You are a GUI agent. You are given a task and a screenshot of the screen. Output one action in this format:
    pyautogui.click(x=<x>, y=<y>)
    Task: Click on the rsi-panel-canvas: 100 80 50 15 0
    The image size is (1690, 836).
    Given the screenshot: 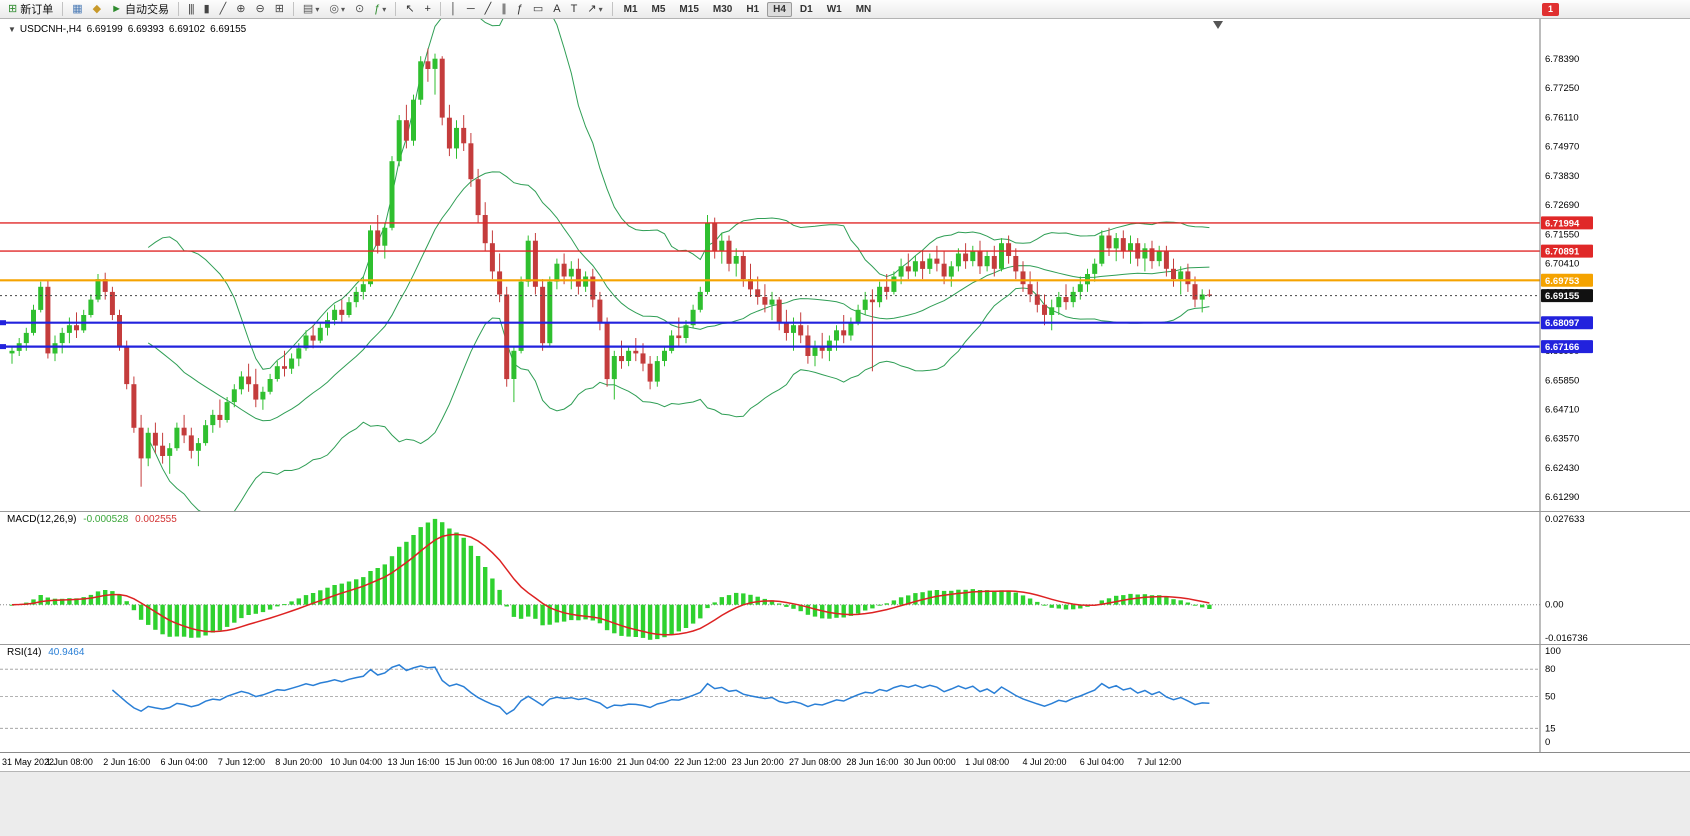 What is the action you would take?
    pyautogui.click(x=845, y=698)
    